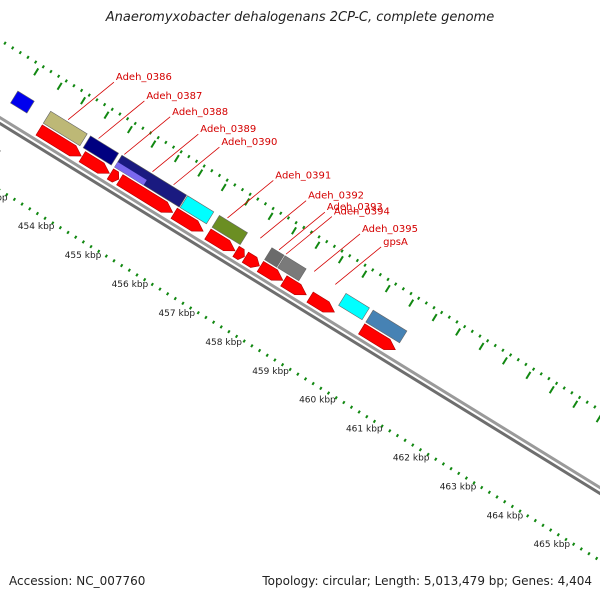  Describe the element at coordinates (4, 198) in the screenshot. I see `tick-label: 453 kbp` at that location.